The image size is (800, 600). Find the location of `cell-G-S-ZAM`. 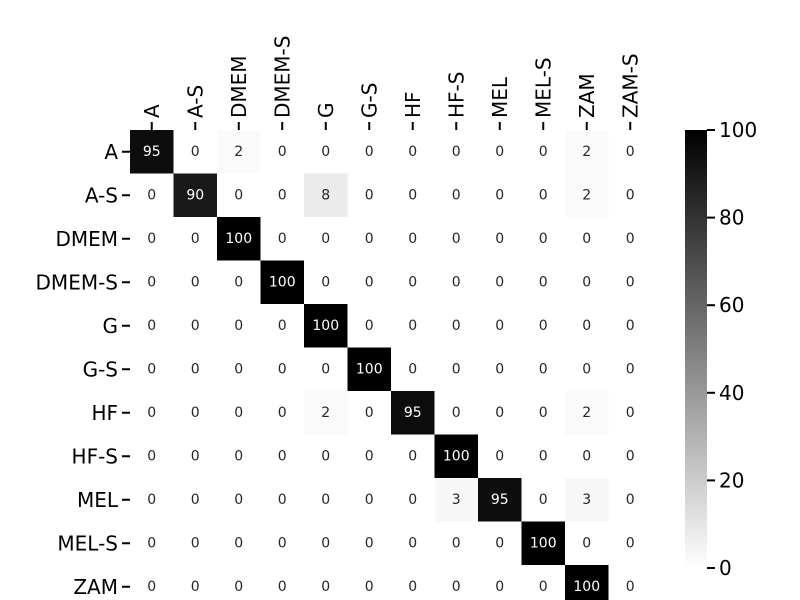

cell-G-S-ZAM is located at coordinates (587, 369).